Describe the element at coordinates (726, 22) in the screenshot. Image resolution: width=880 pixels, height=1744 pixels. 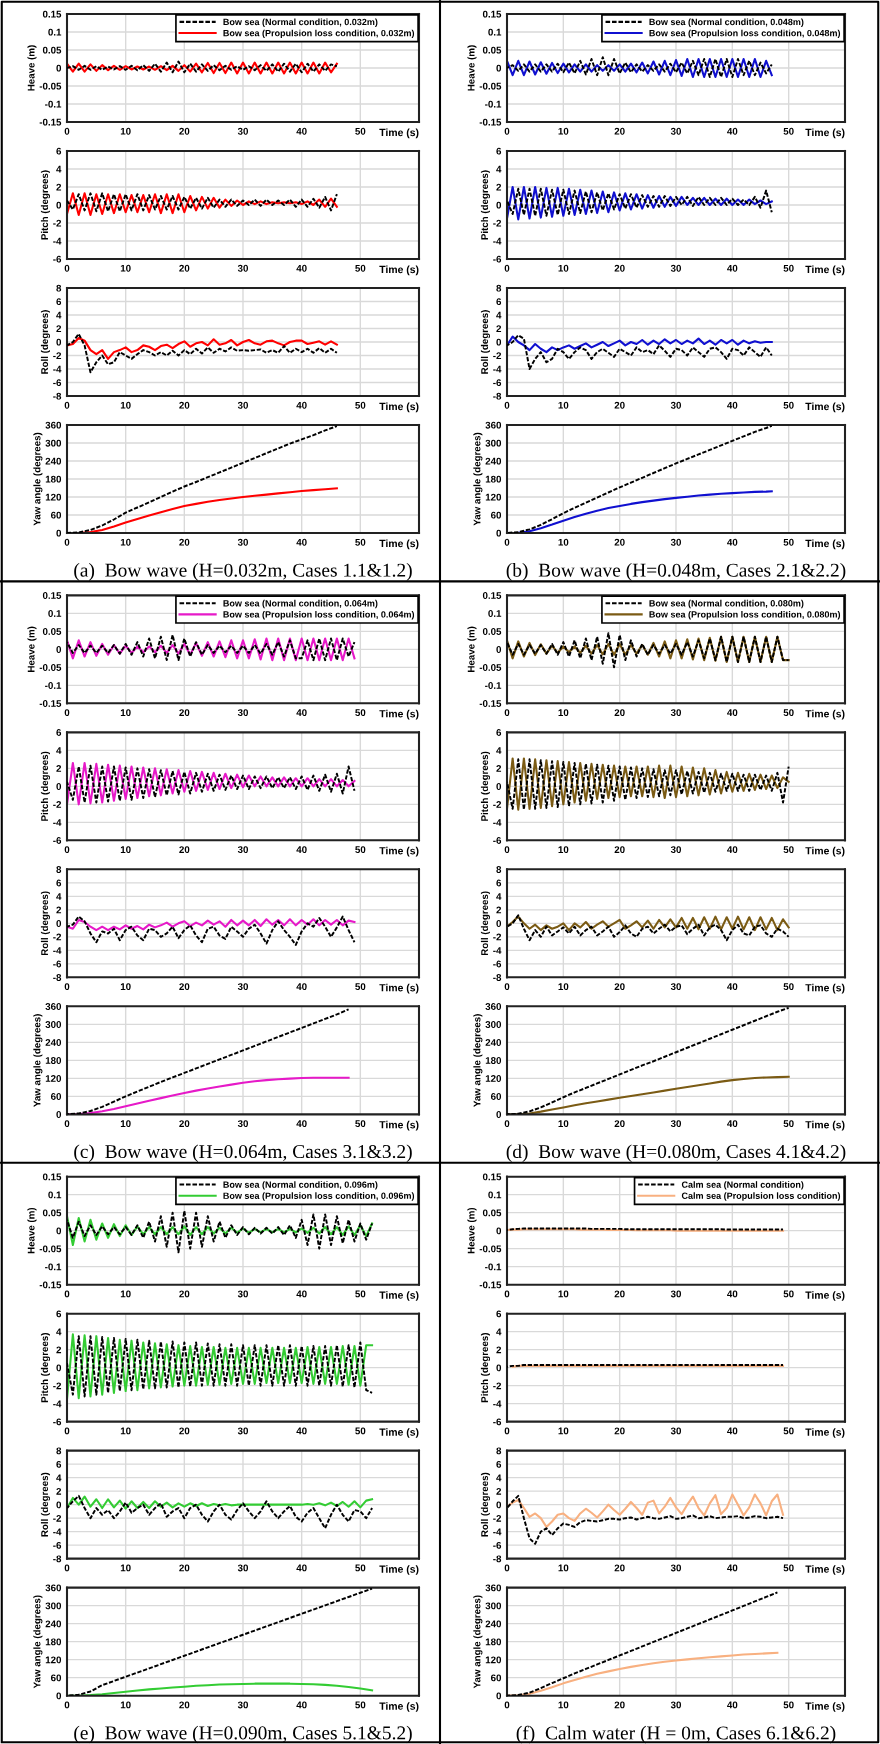
I see `legend-label: Bow sea (Normal condition, 0.048m)` at that location.